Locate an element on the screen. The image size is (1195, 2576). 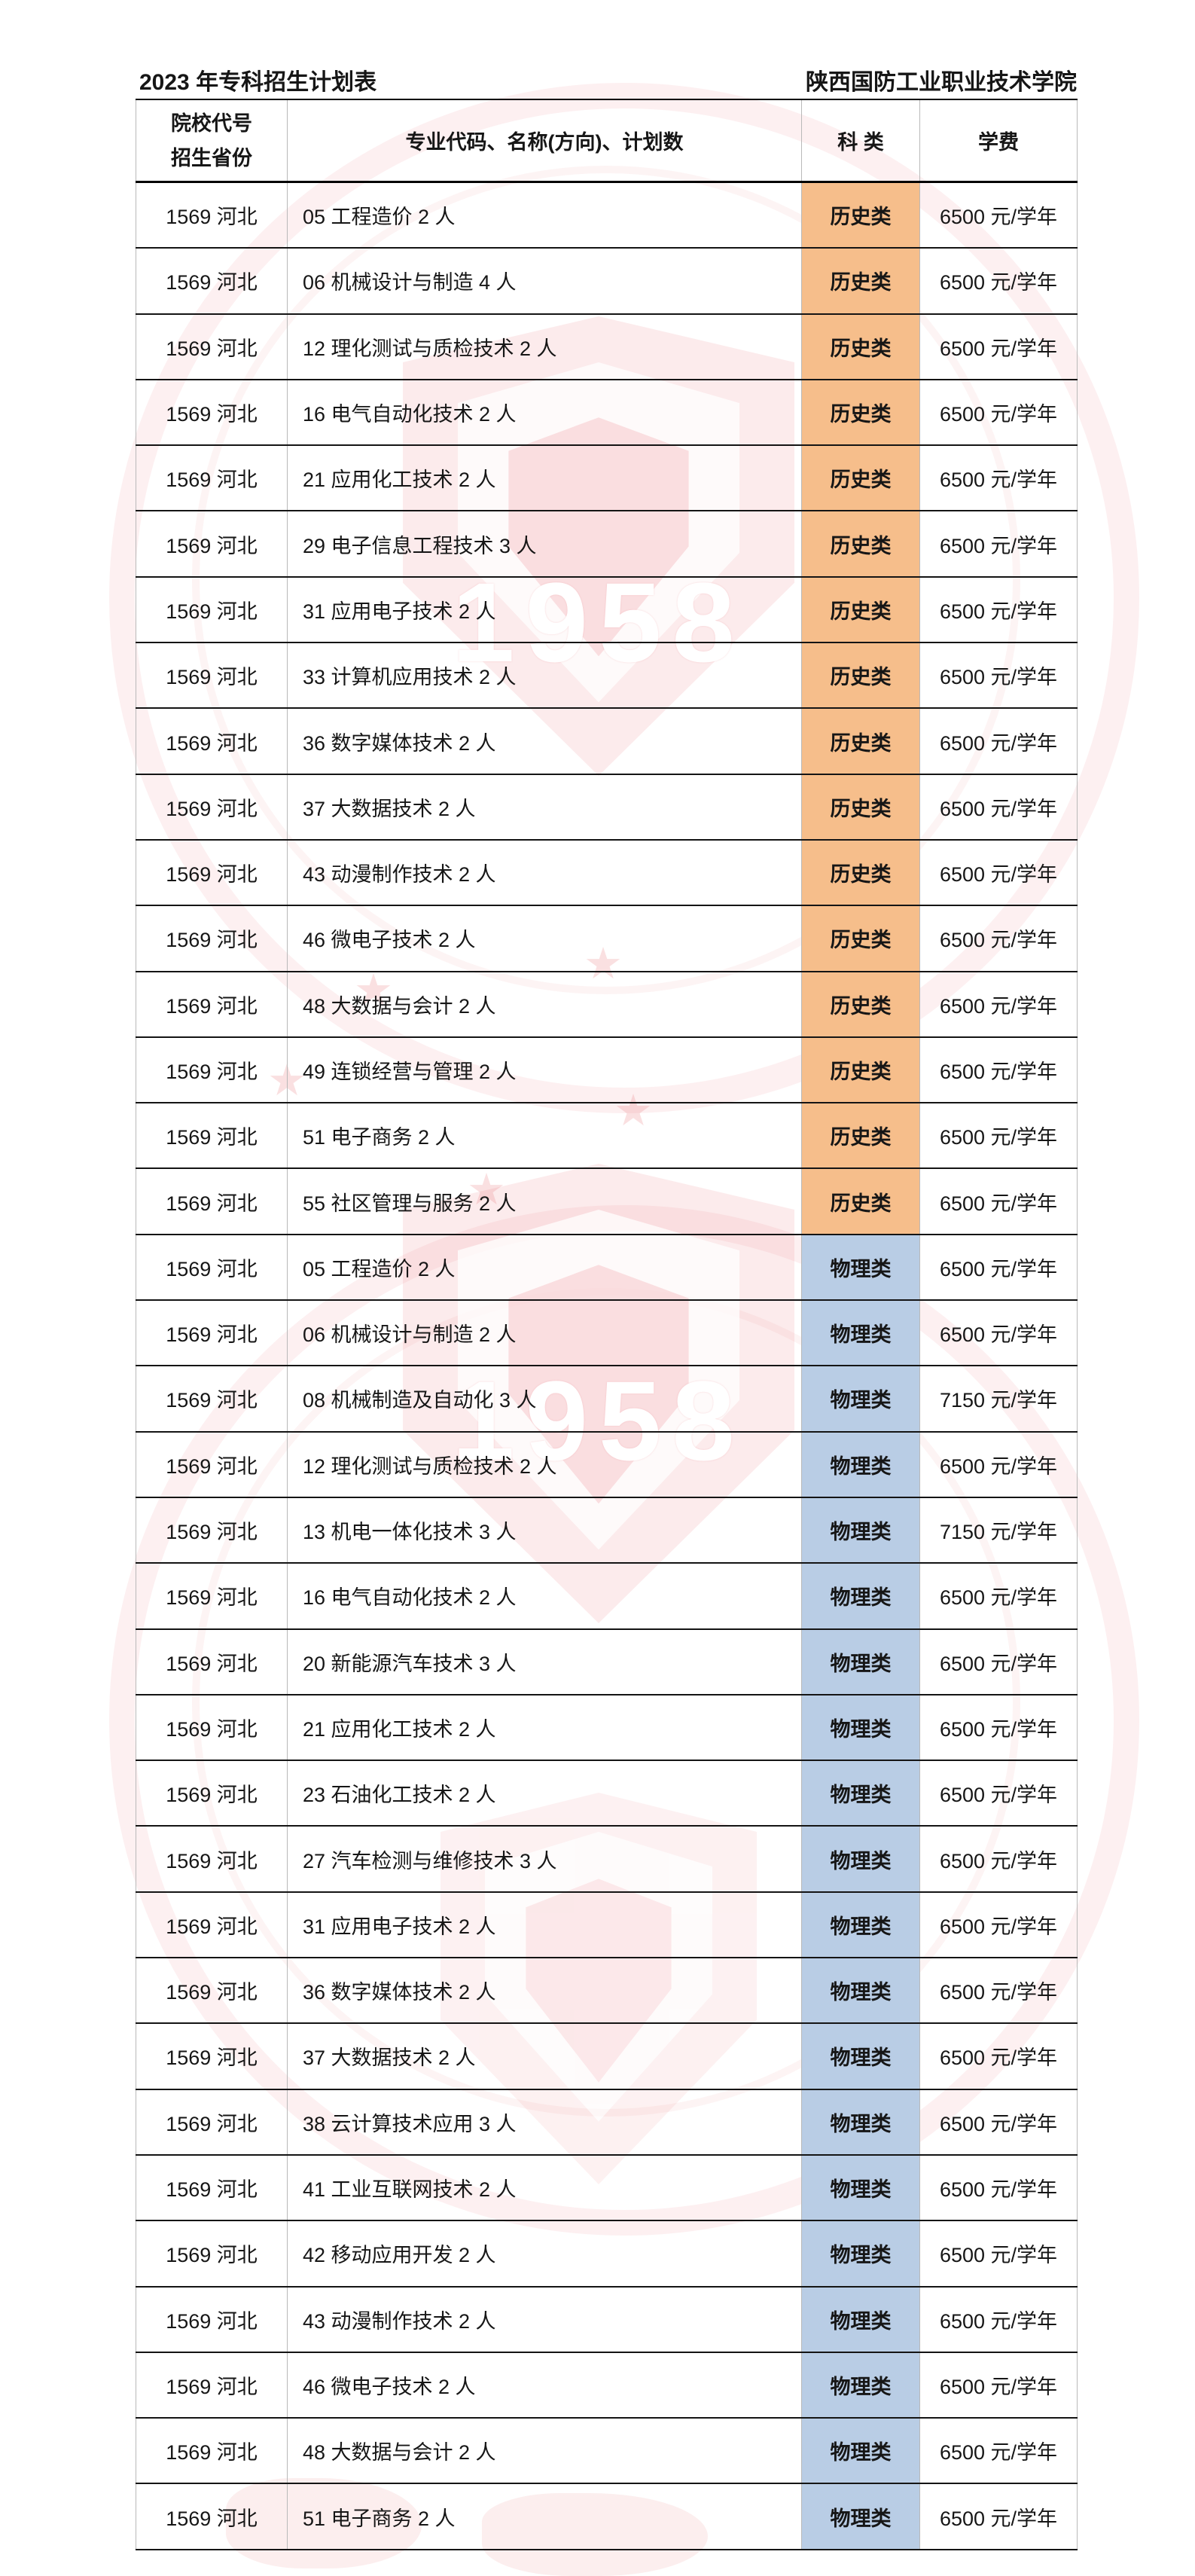
major-info-cell: 12 理化测试与质检技术 2 人 is located at coordinates (545, 1465).